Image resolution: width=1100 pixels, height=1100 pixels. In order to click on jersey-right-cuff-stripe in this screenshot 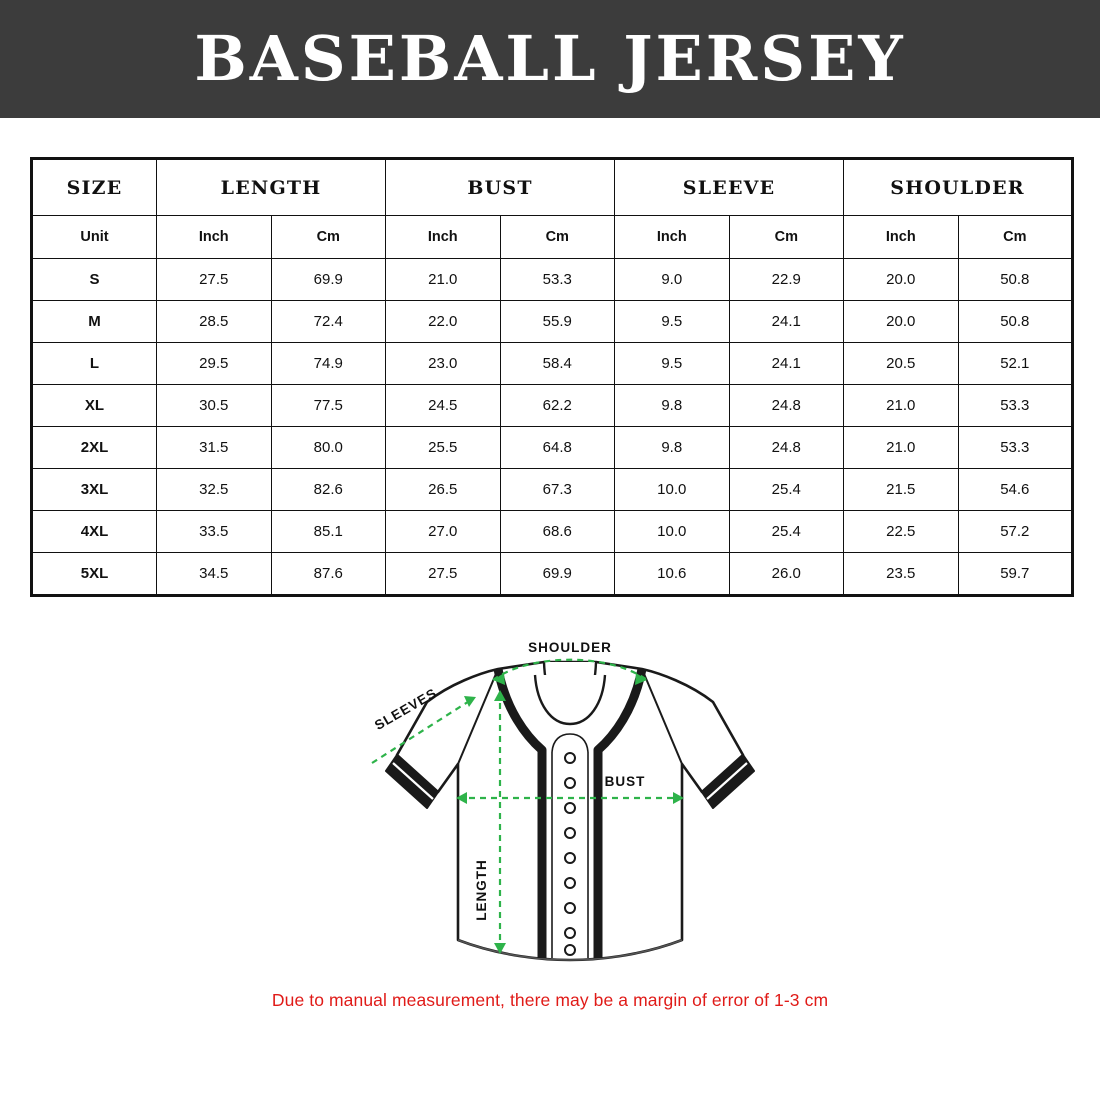, I will do `click(727, 781)`.